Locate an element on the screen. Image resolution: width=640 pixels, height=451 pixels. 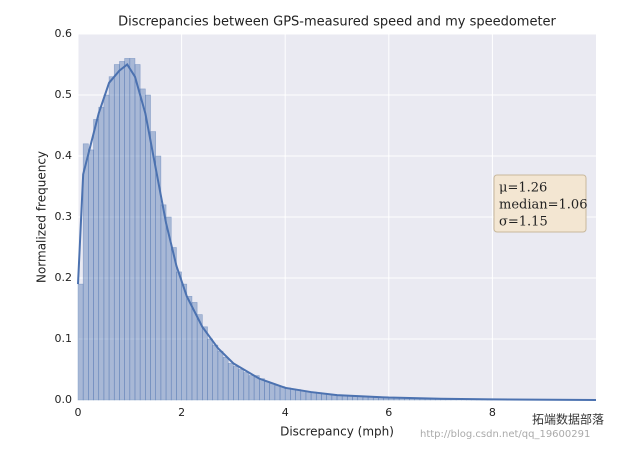
x-tick-label: 4 is located at coordinates (285, 412).